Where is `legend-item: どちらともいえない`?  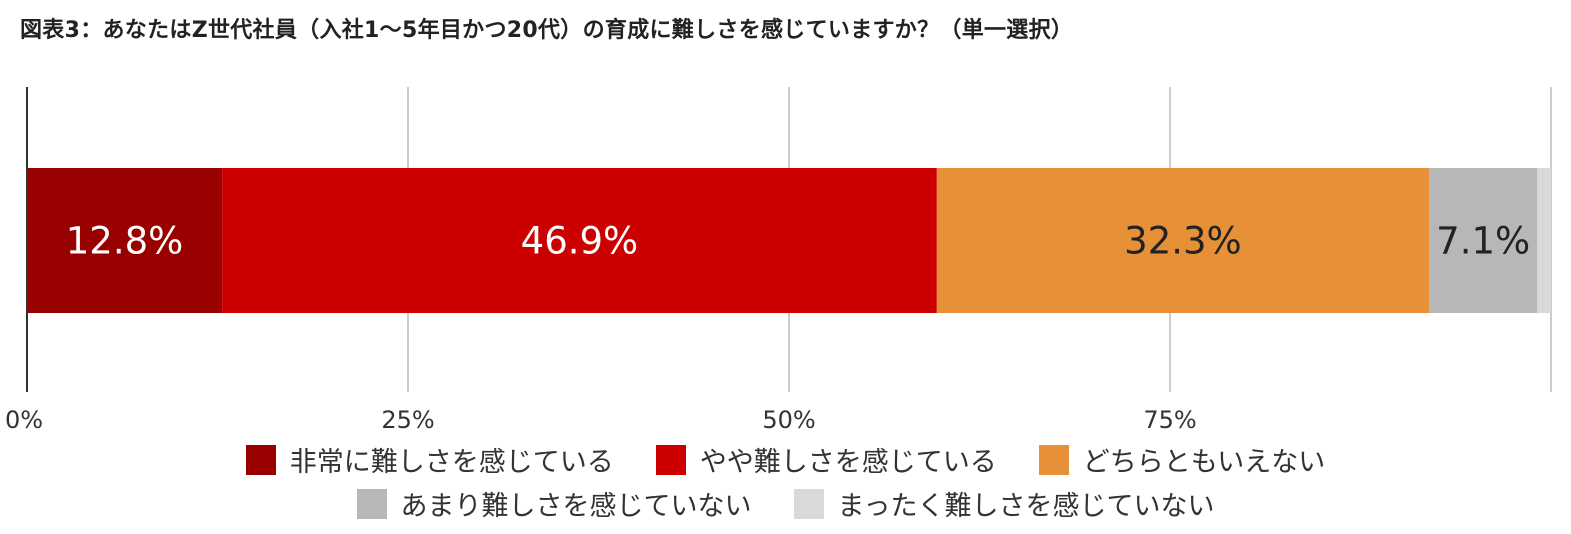
legend-item: どちらともいえない is located at coordinates (1182, 459).